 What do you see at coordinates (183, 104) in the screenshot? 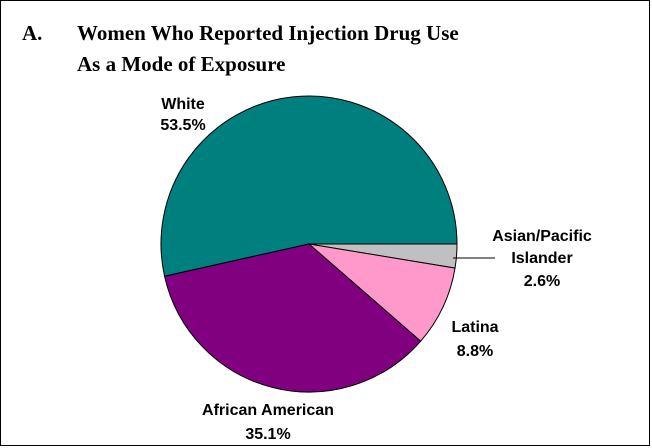
I see `white-label: White` at bounding box center [183, 104].